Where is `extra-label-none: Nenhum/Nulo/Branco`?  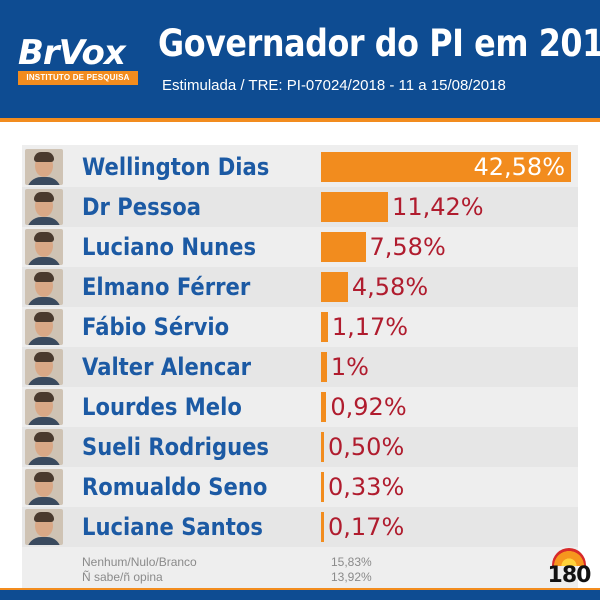 extra-label-none: Nenhum/Nulo/Branco is located at coordinates (139, 562).